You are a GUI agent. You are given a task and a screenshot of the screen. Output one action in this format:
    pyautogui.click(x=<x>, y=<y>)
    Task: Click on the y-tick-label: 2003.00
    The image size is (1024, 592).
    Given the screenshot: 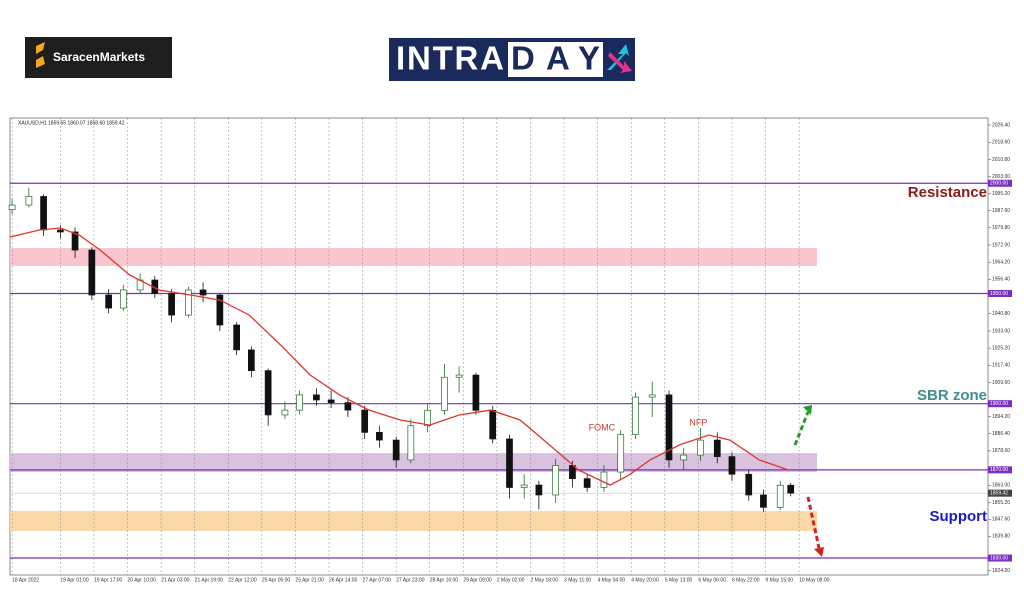 What is the action you would take?
    pyautogui.click(x=1001, y=177)
    